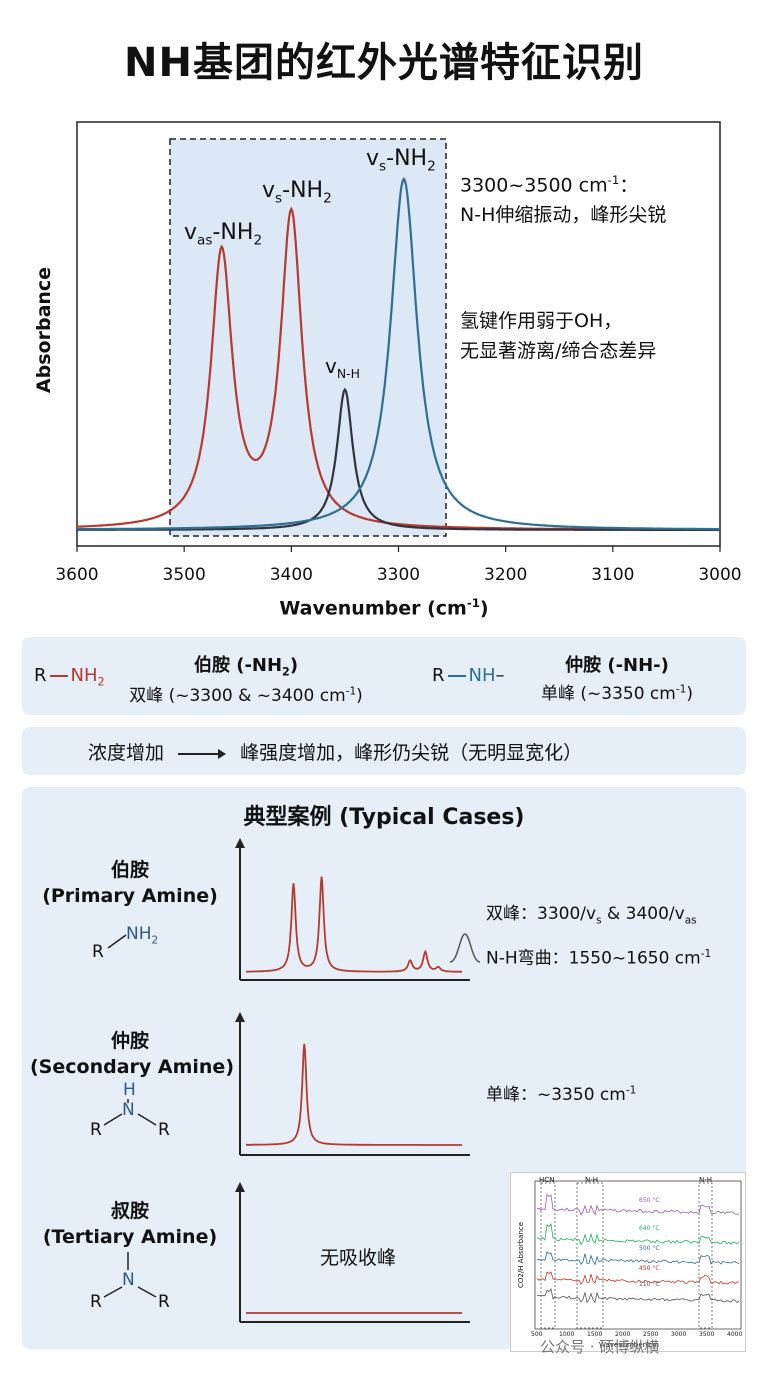  I want to click on inset-x-tick-label: 1500, so click(595, 1334).